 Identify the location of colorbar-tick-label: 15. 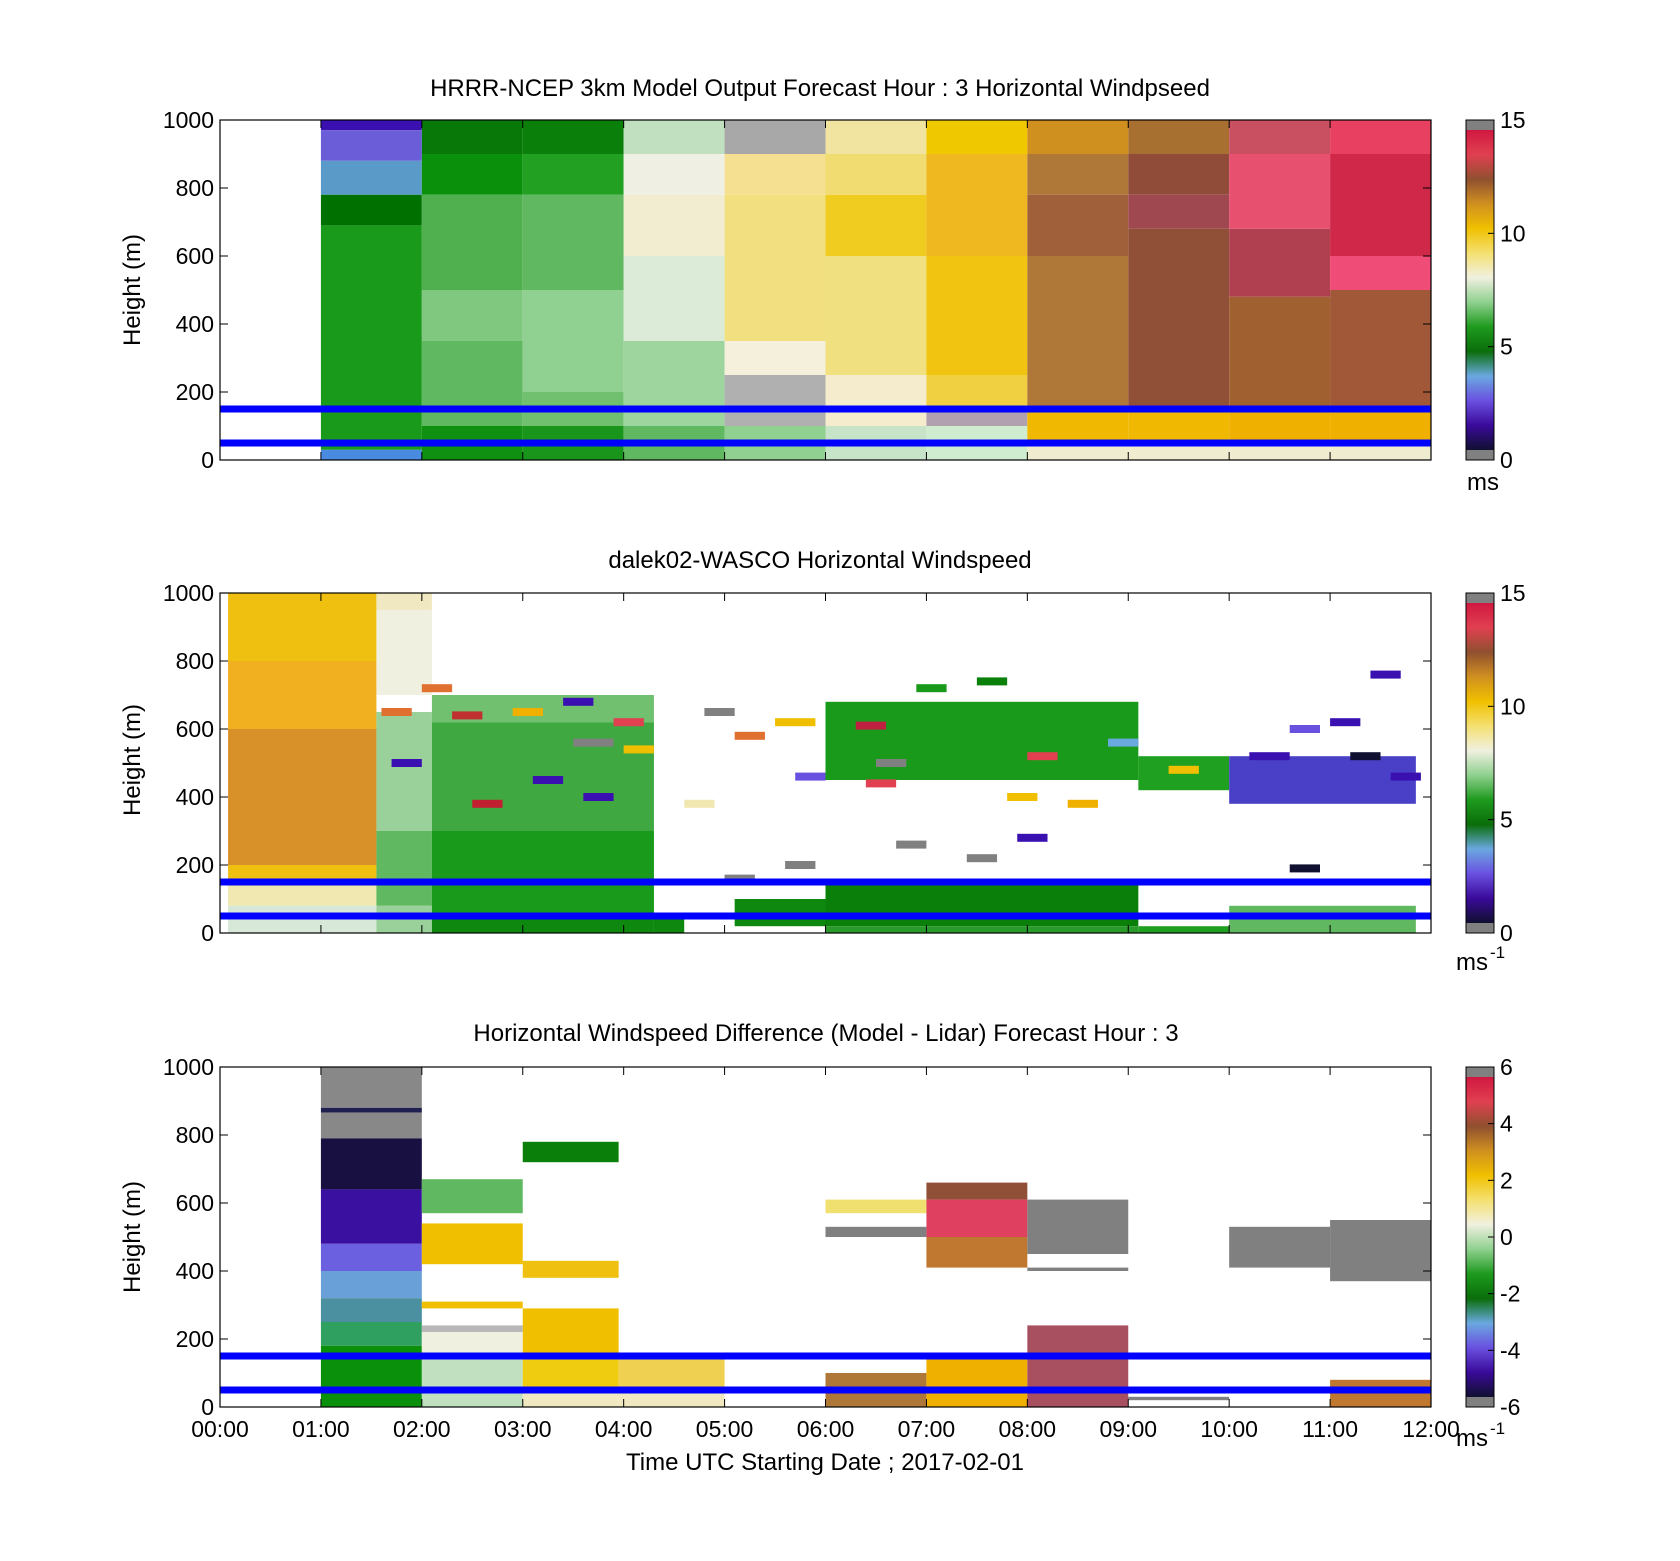
(1513, 120).